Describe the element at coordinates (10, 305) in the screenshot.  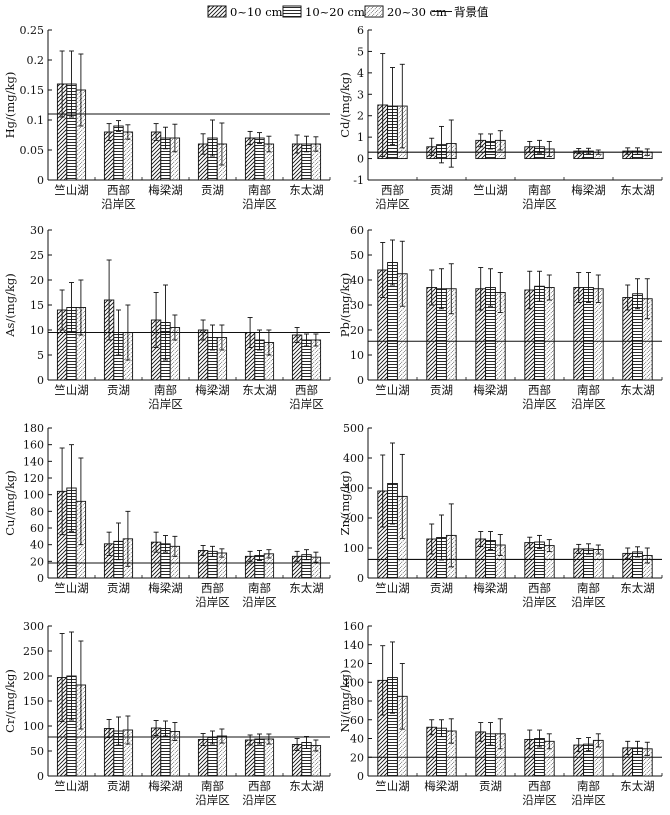
I see `y-axis-label: As/(mg/kg)` at that location.